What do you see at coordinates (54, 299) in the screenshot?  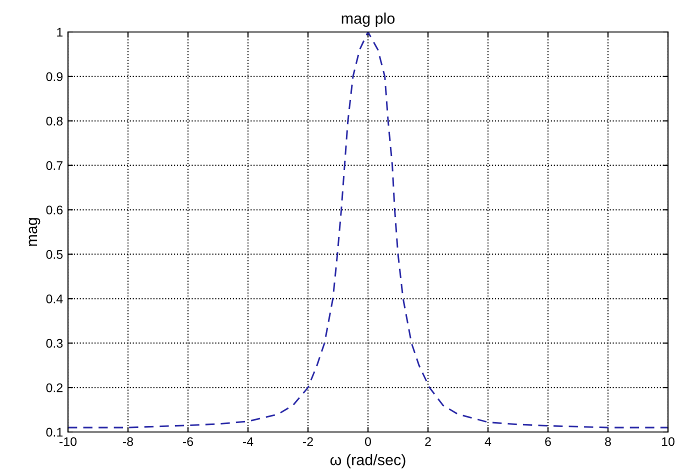 I see `y-tick-label: 0.4` at bounding box center [54, 299].